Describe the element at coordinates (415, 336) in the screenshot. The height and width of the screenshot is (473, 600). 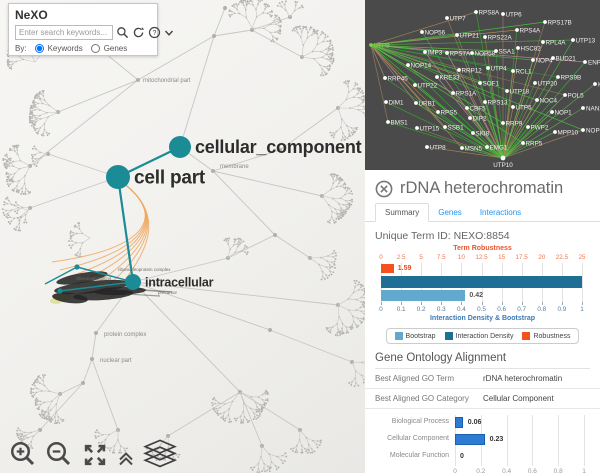
I see `legend-item-bootstrap: Bootstrap` at that location.